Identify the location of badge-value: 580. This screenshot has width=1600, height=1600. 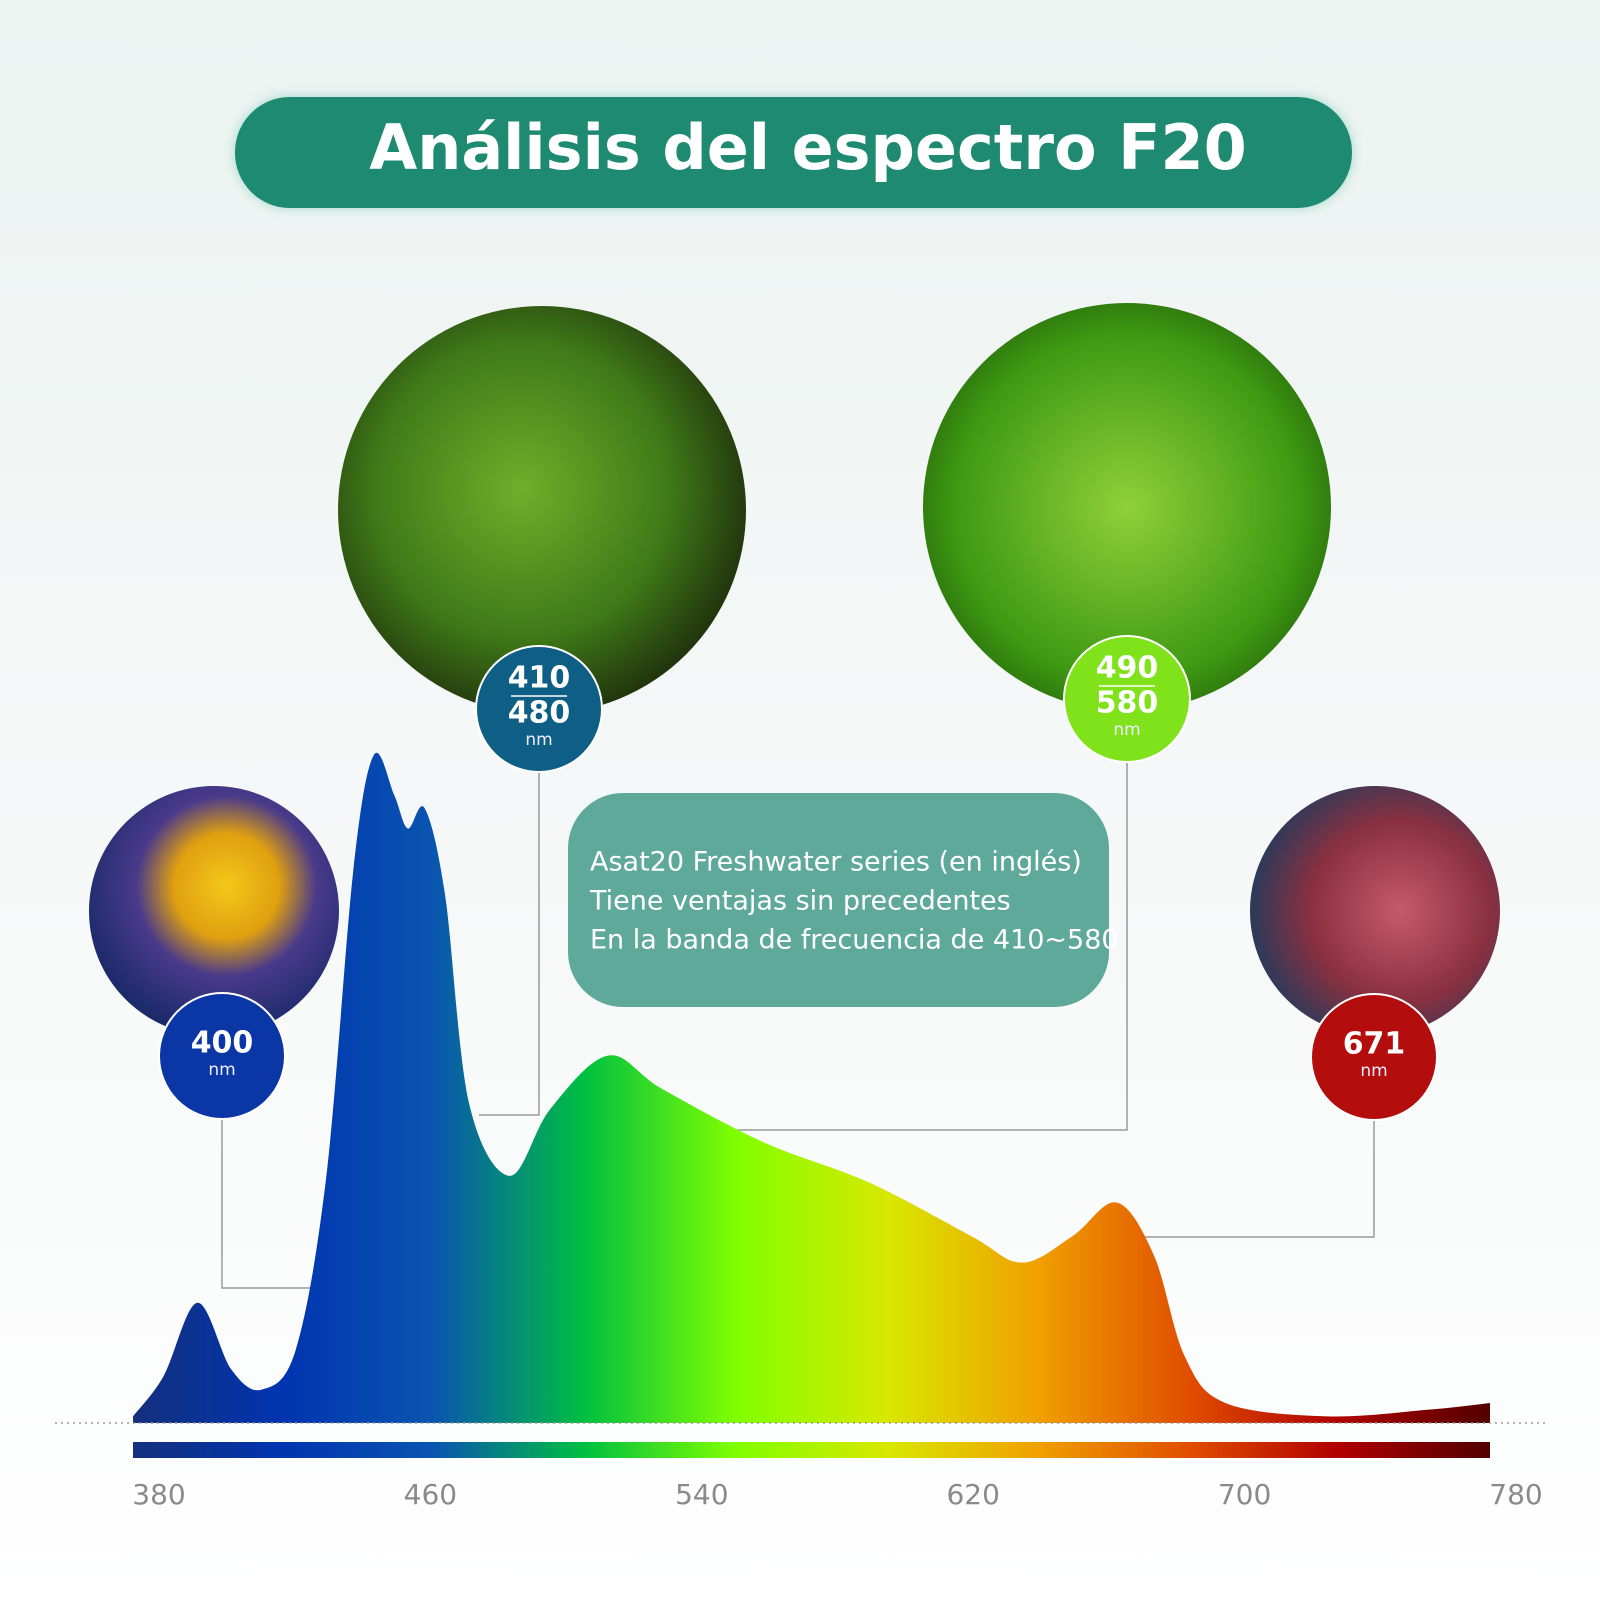
(1127, 703).